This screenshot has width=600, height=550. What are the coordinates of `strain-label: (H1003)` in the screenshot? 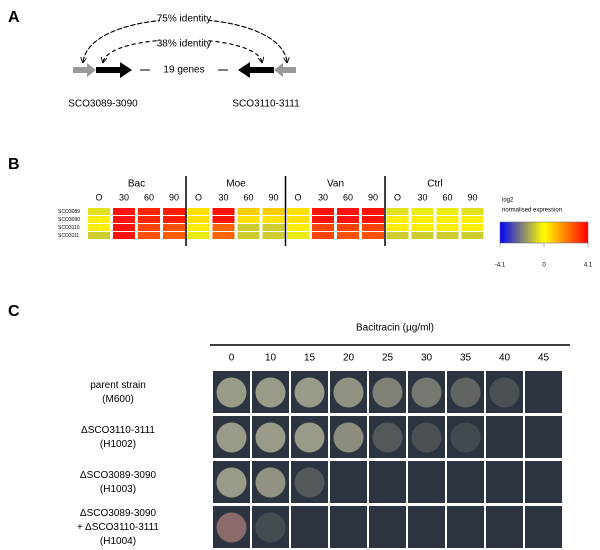 It's located at (118, 489).